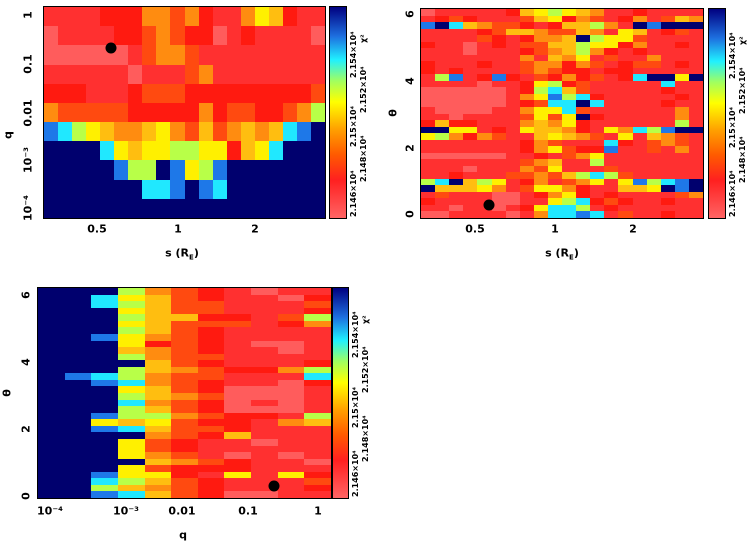 This screenshot has width=754, height=543. What do you see at coordinates (338, 112) in the screenshot?
I see `colorbar` at bounding box center [338, 112].